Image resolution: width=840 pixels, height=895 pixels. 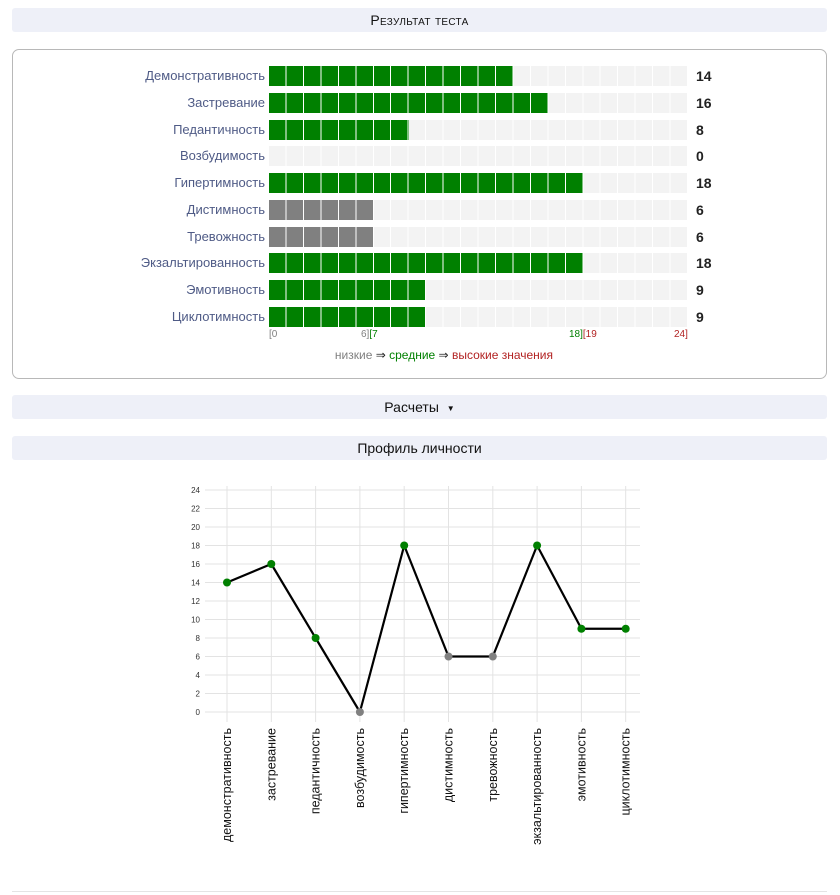 I want to click on calc-toggle-button: Расчеты ▼, so click(x=419, y=407).